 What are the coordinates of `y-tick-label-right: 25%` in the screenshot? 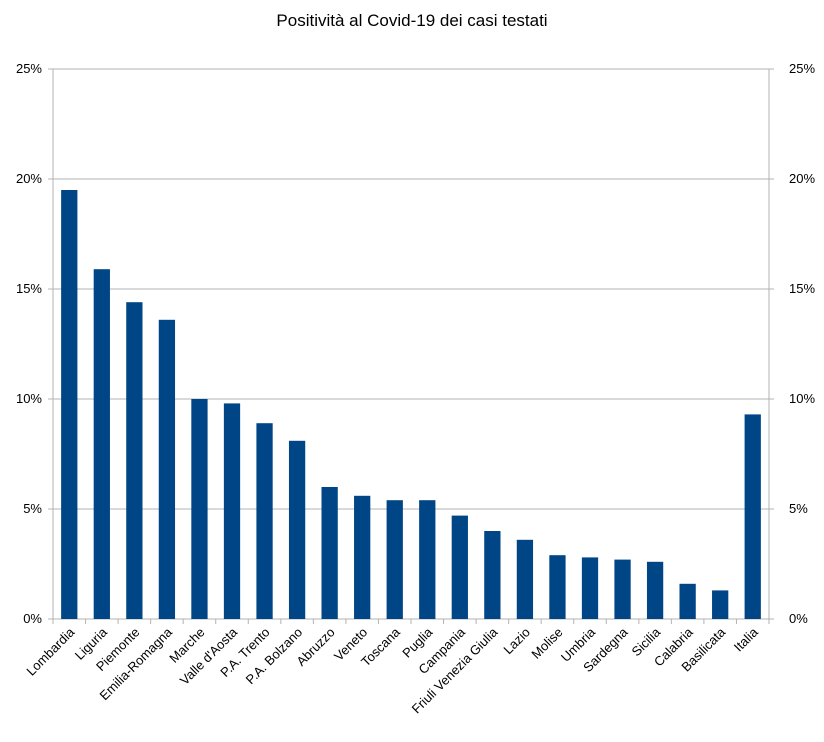 It's located at (802, 68).